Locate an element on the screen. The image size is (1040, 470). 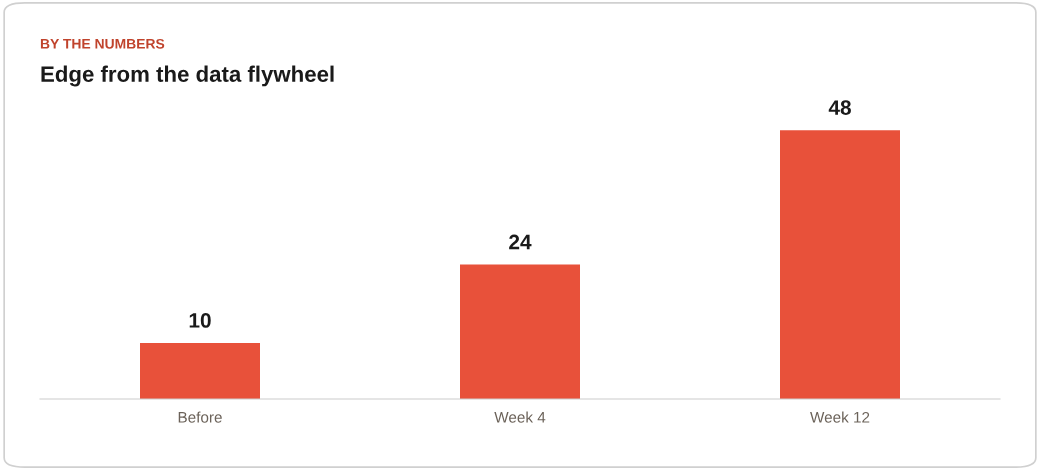
chart-subtitle: BY THE NUMBERS is located at coordinates (102, 43).